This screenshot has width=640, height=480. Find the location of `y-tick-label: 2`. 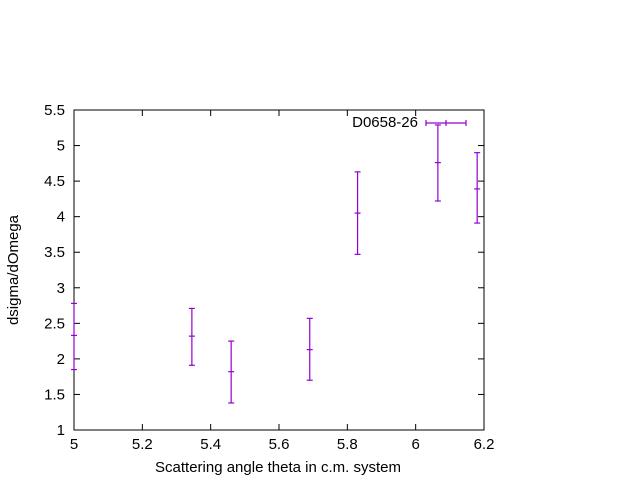

y-tick-label: 2 is located at coordinates (61, 359).